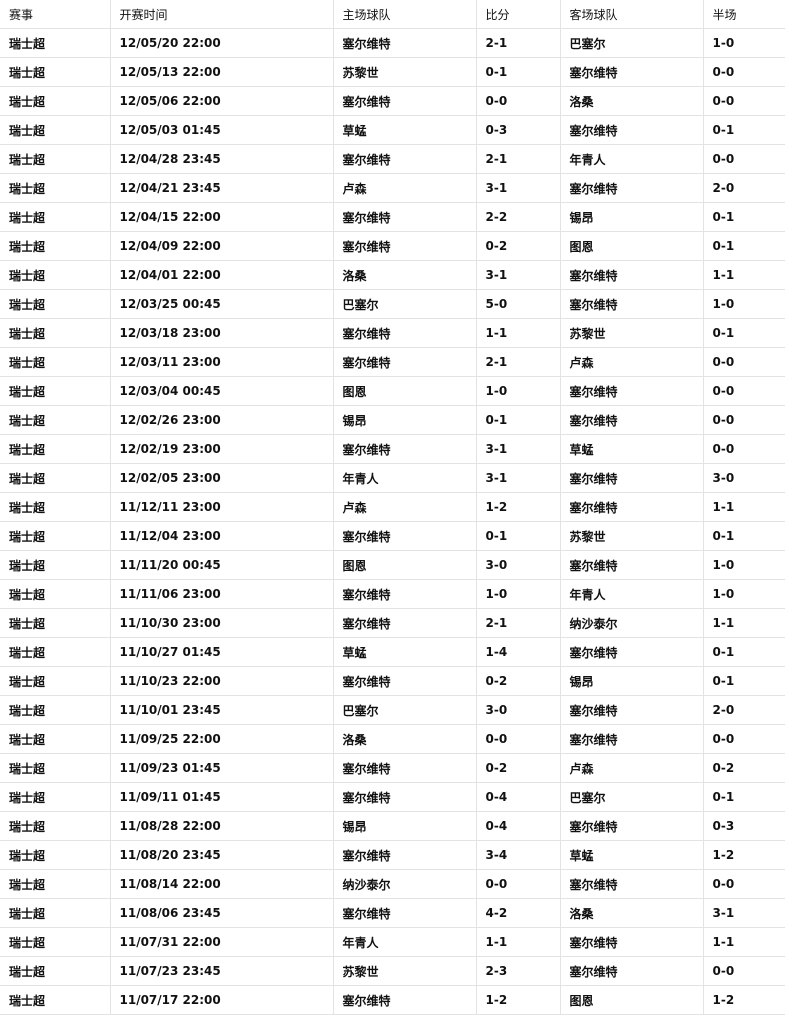  I want to click on cell-kickoff-time: 11/09/25 22:00, so click(221, 739).